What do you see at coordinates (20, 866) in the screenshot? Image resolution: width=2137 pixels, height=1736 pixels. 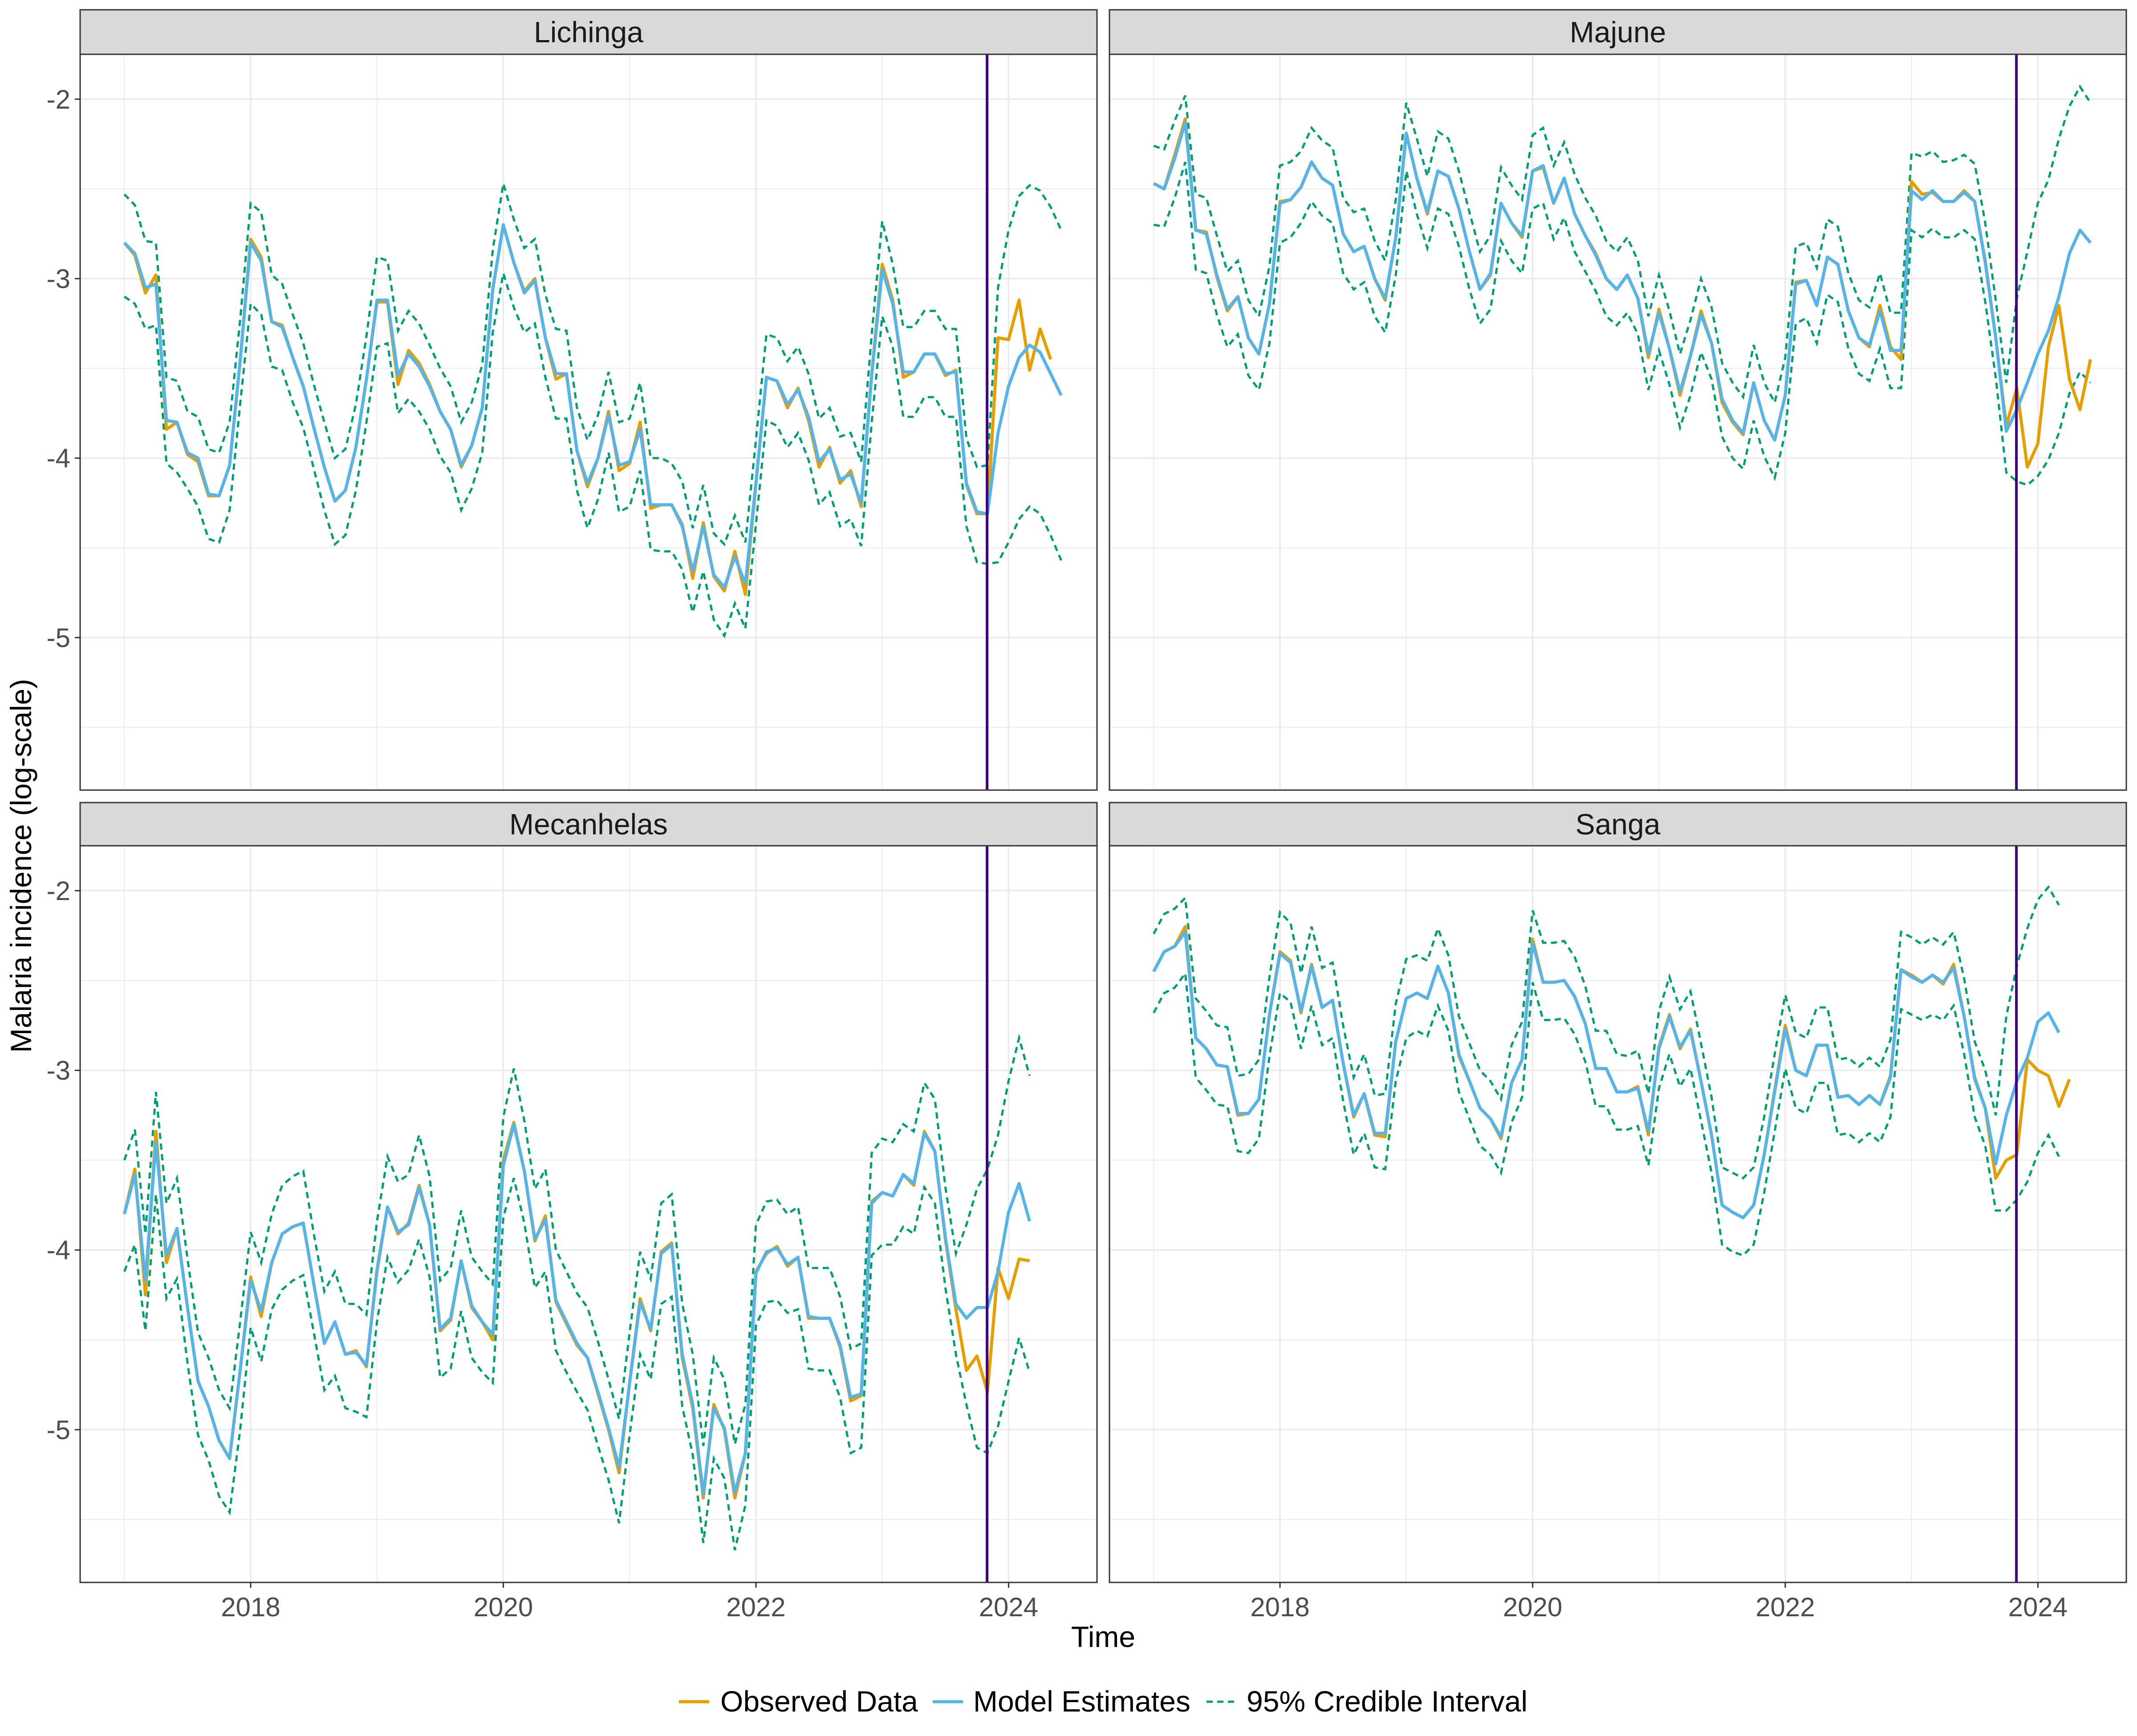 I see `y-axis-title: Malaria incidence (log-scale)` at bounding box center [20, 866].